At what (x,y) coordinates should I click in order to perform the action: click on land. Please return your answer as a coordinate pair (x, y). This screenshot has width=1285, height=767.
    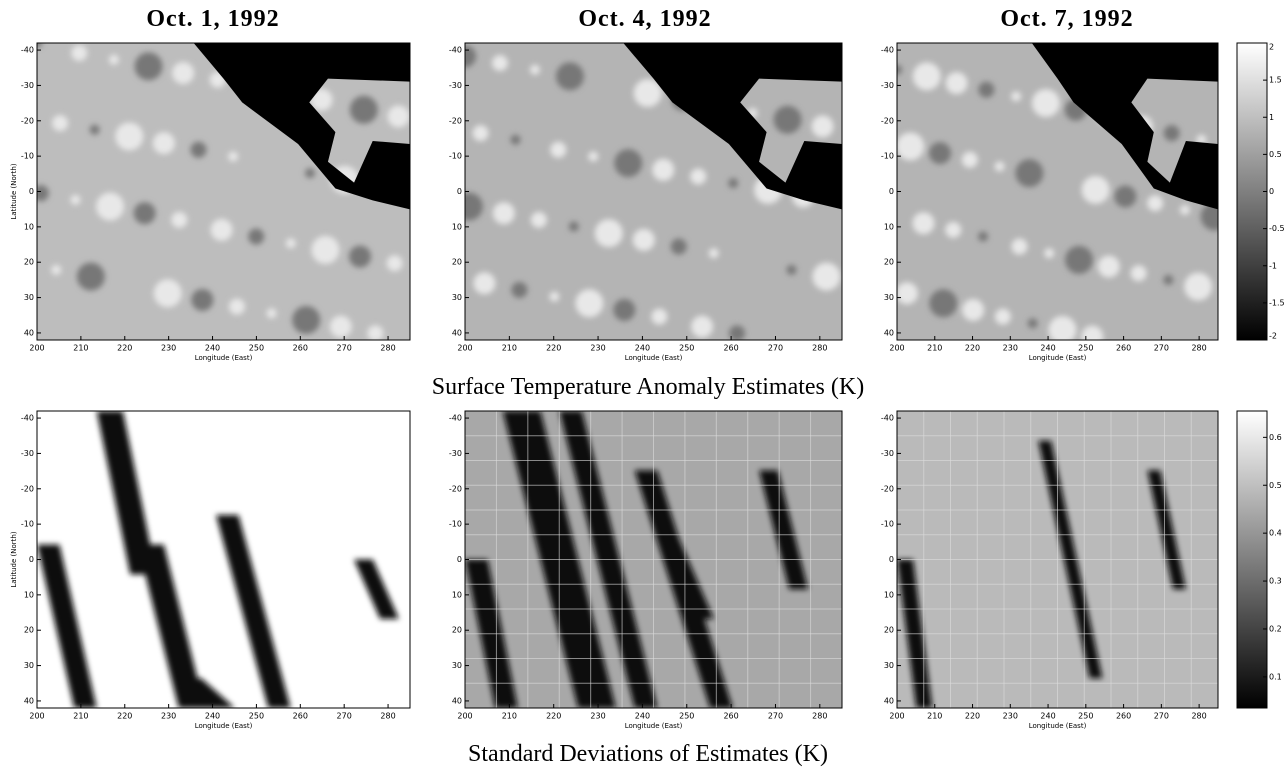
    Looking at the image, I should click on (1124, 126).